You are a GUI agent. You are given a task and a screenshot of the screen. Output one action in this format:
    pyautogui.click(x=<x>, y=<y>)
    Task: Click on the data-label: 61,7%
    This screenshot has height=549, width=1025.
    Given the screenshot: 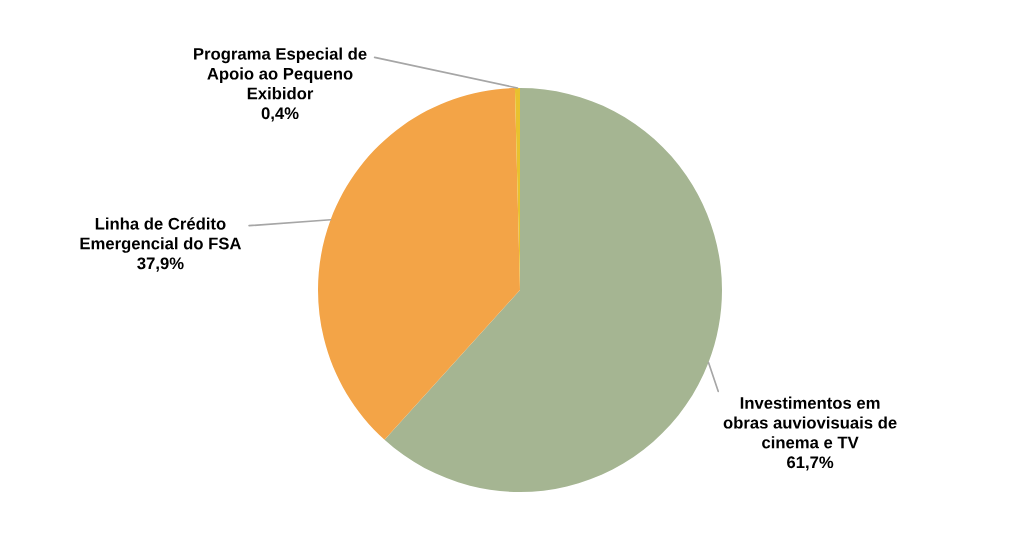 What is the action you would take?
    pyautogui.click(x=810, y=463)
    